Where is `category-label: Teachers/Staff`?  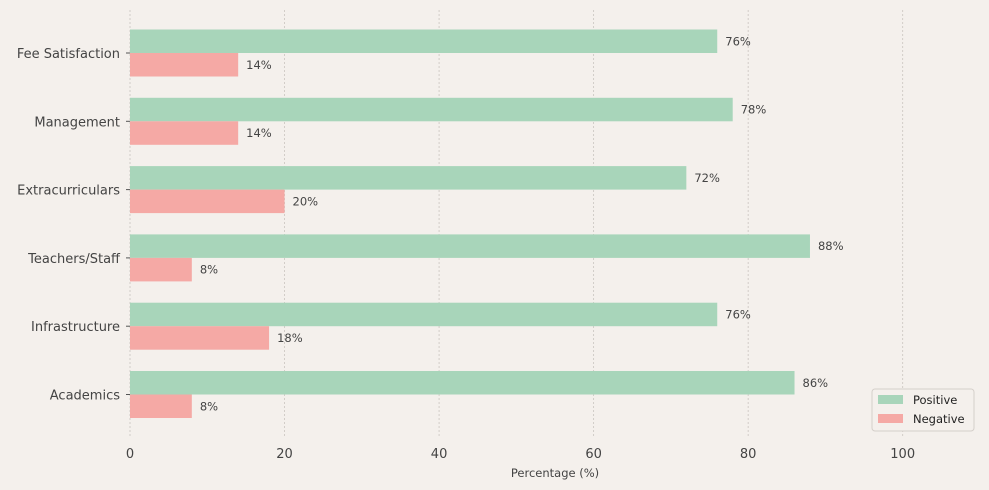
category-label: Teachers/Staff is located at coordinates (74, 259).